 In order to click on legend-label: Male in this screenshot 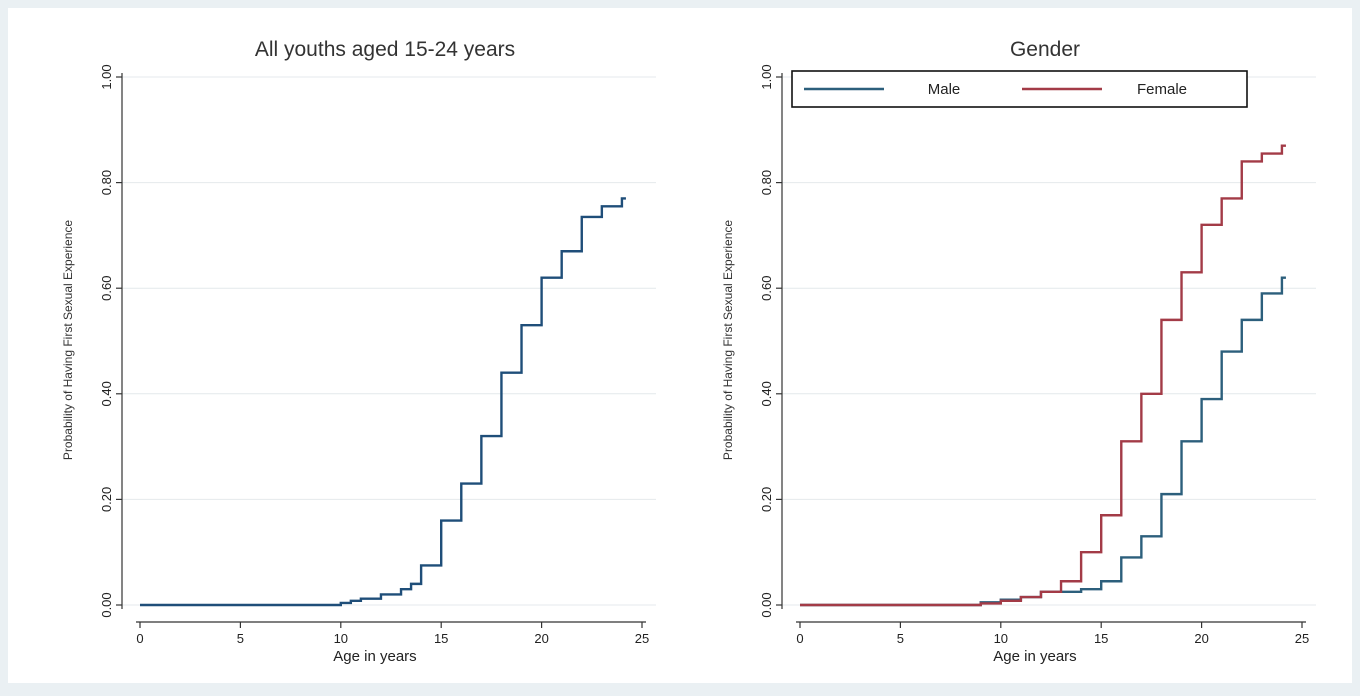, I will do `click(944, 89)`.